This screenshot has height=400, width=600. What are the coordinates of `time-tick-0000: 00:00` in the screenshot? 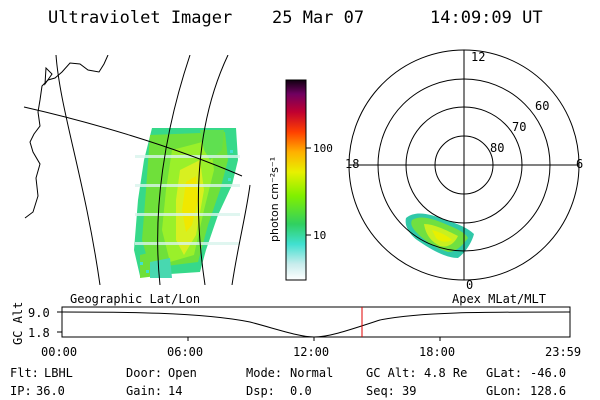 It's located at (59, 352).